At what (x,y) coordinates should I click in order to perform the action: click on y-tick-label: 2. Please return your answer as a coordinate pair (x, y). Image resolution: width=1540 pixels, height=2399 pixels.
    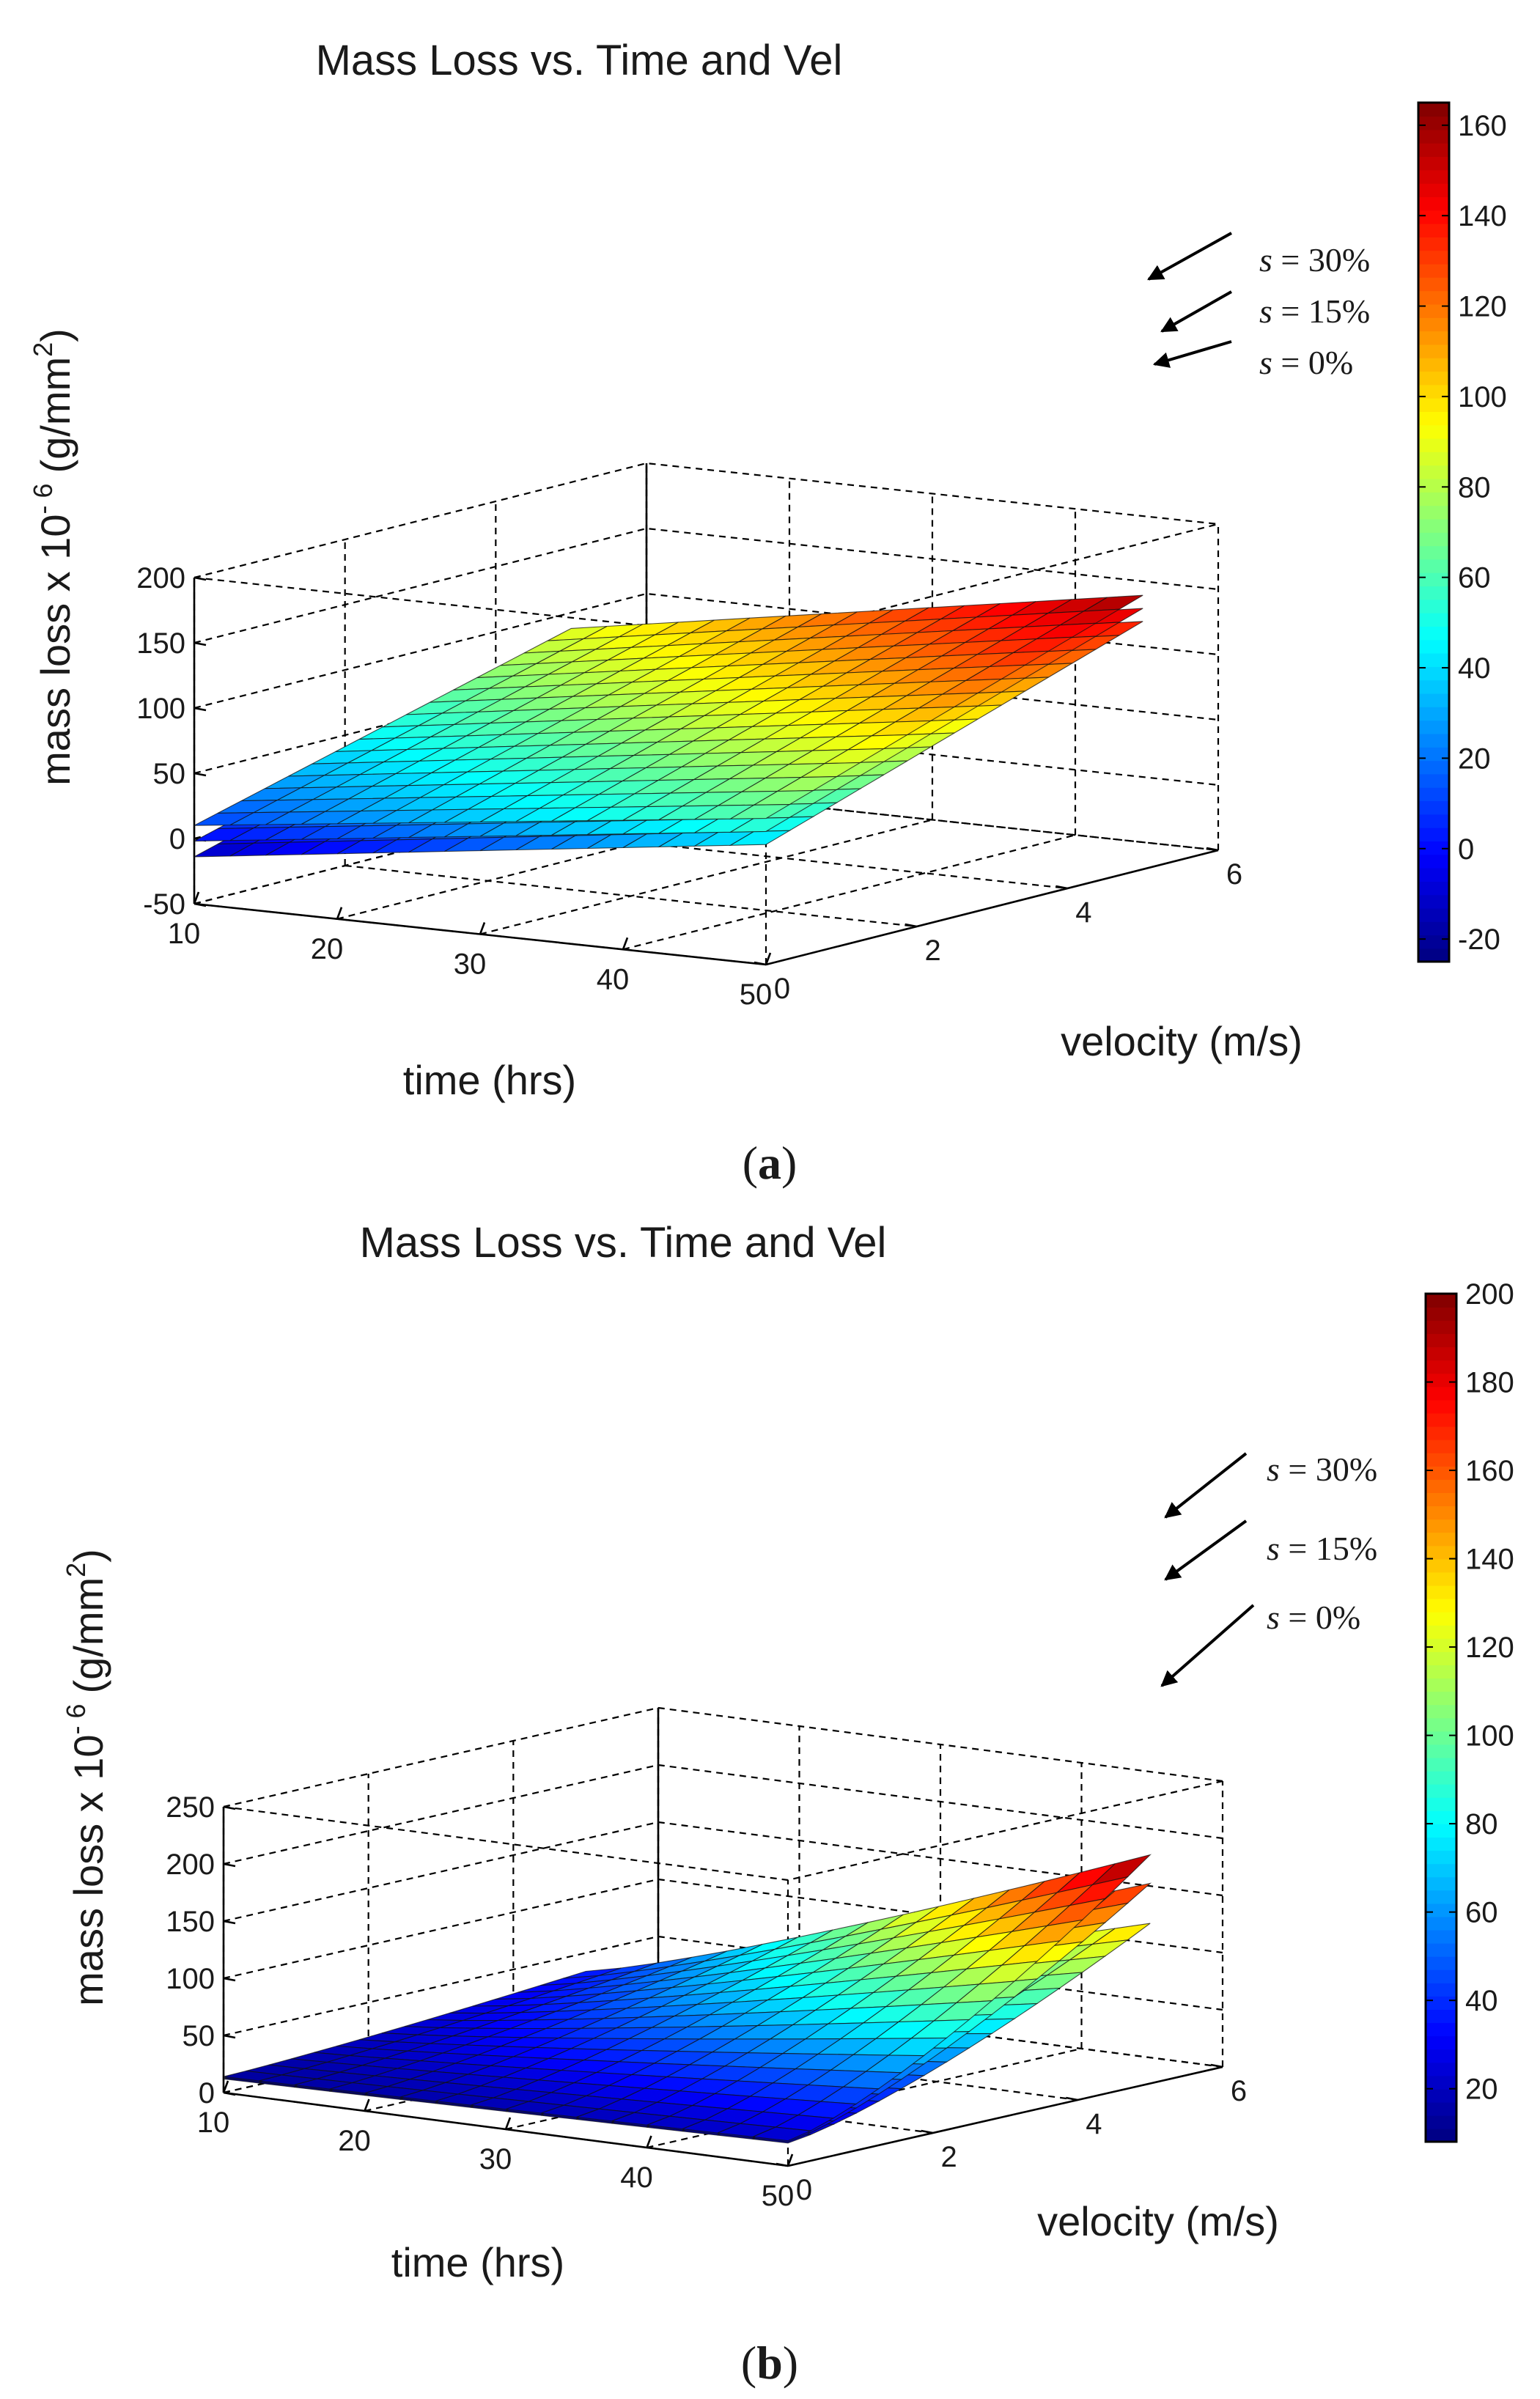
    Looking at the image, I should click on (949, 2157).